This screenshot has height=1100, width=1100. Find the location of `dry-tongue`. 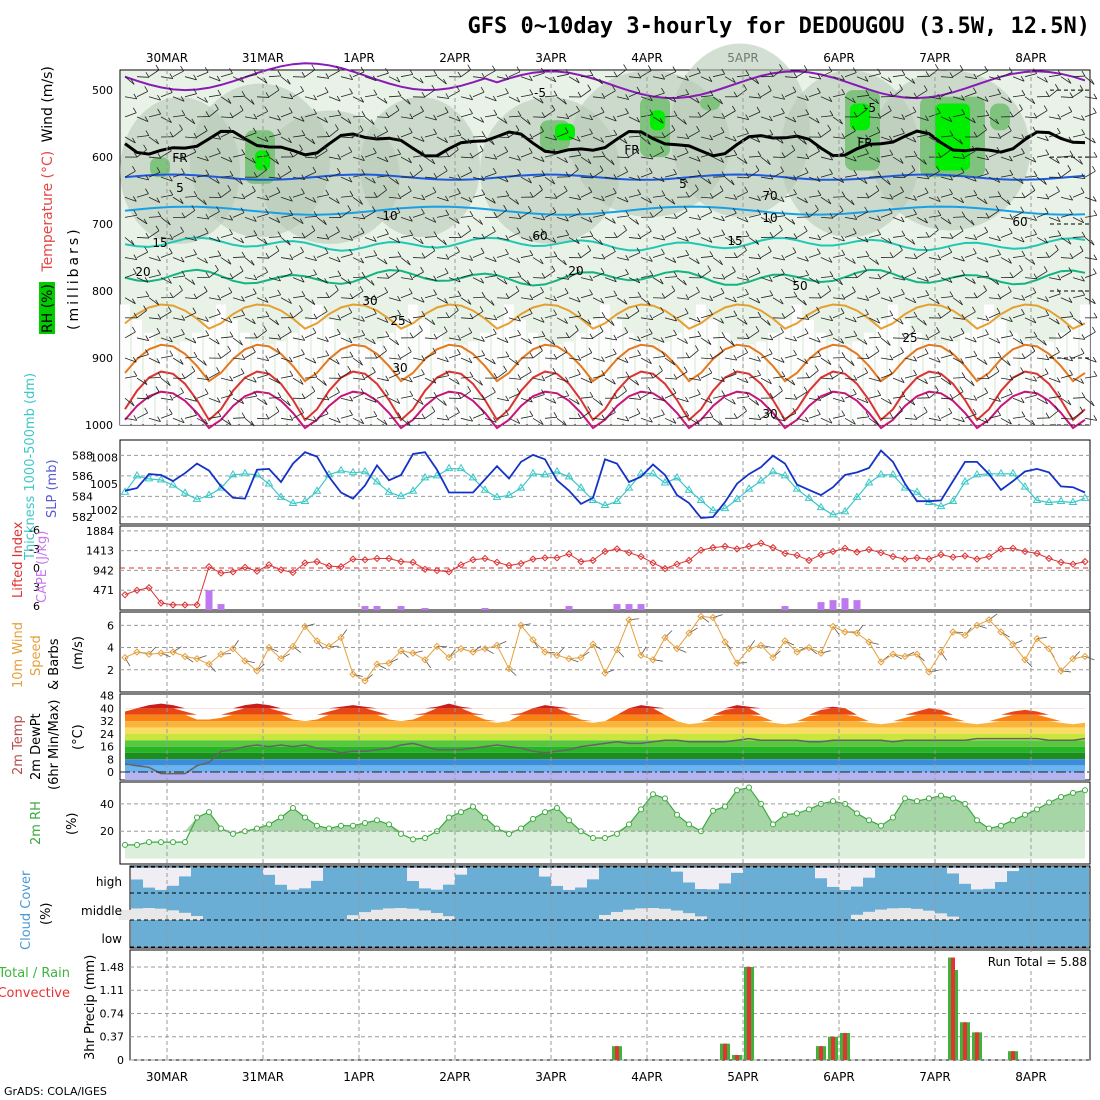

dry-tongue is located at coordinates (1037, 384).